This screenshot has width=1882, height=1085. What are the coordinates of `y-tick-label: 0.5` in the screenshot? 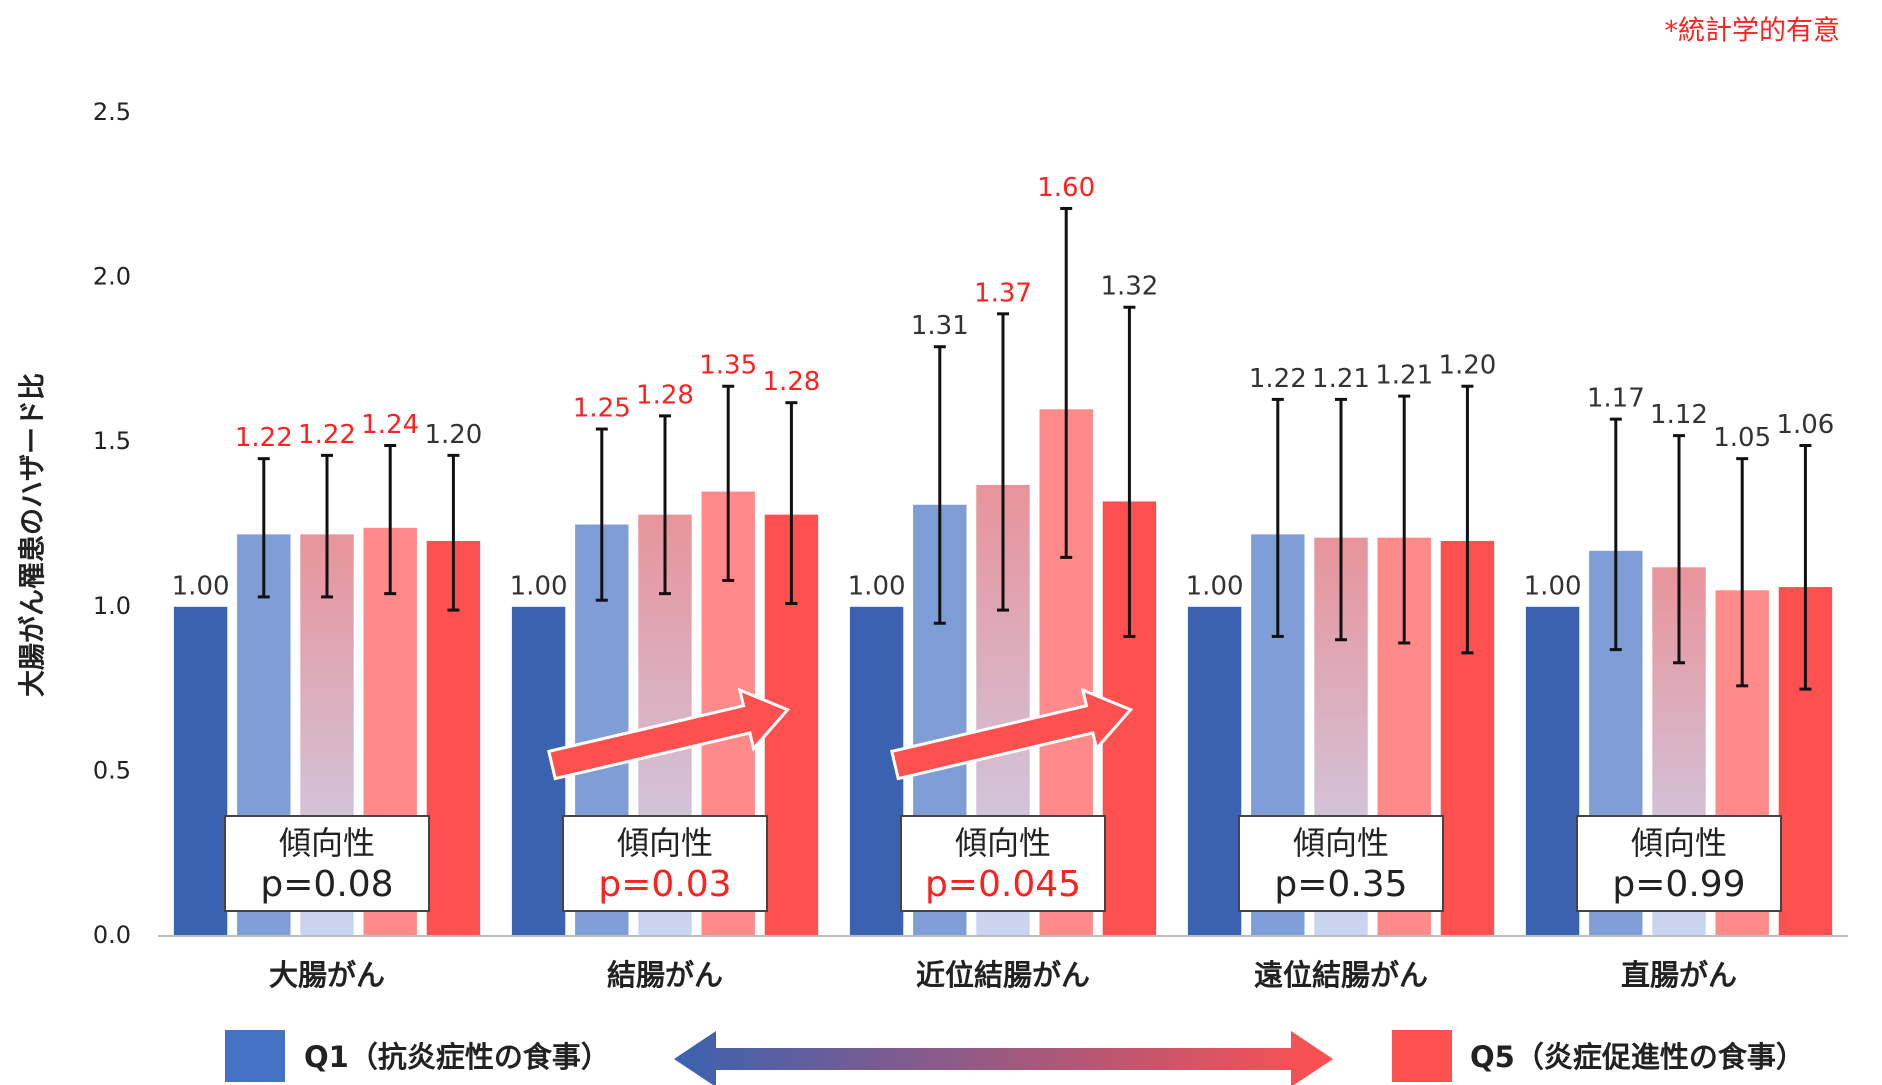 It's located at (112, 770).